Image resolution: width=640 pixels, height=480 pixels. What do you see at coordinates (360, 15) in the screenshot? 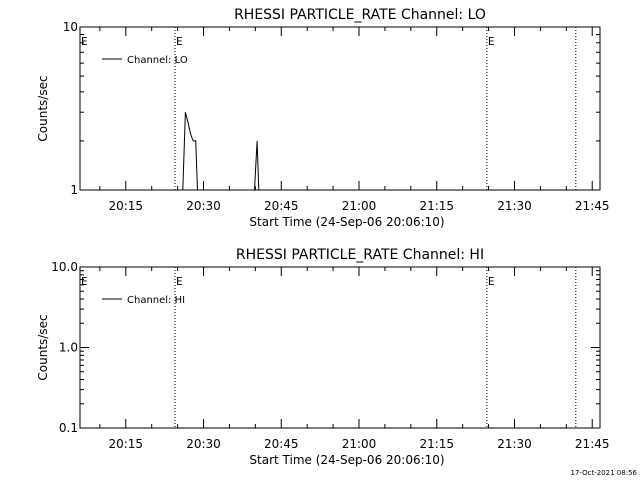
I see `chart-title: RHESSI PARTICLE_RATE Channel: LO` at bounding box center [360, 15].